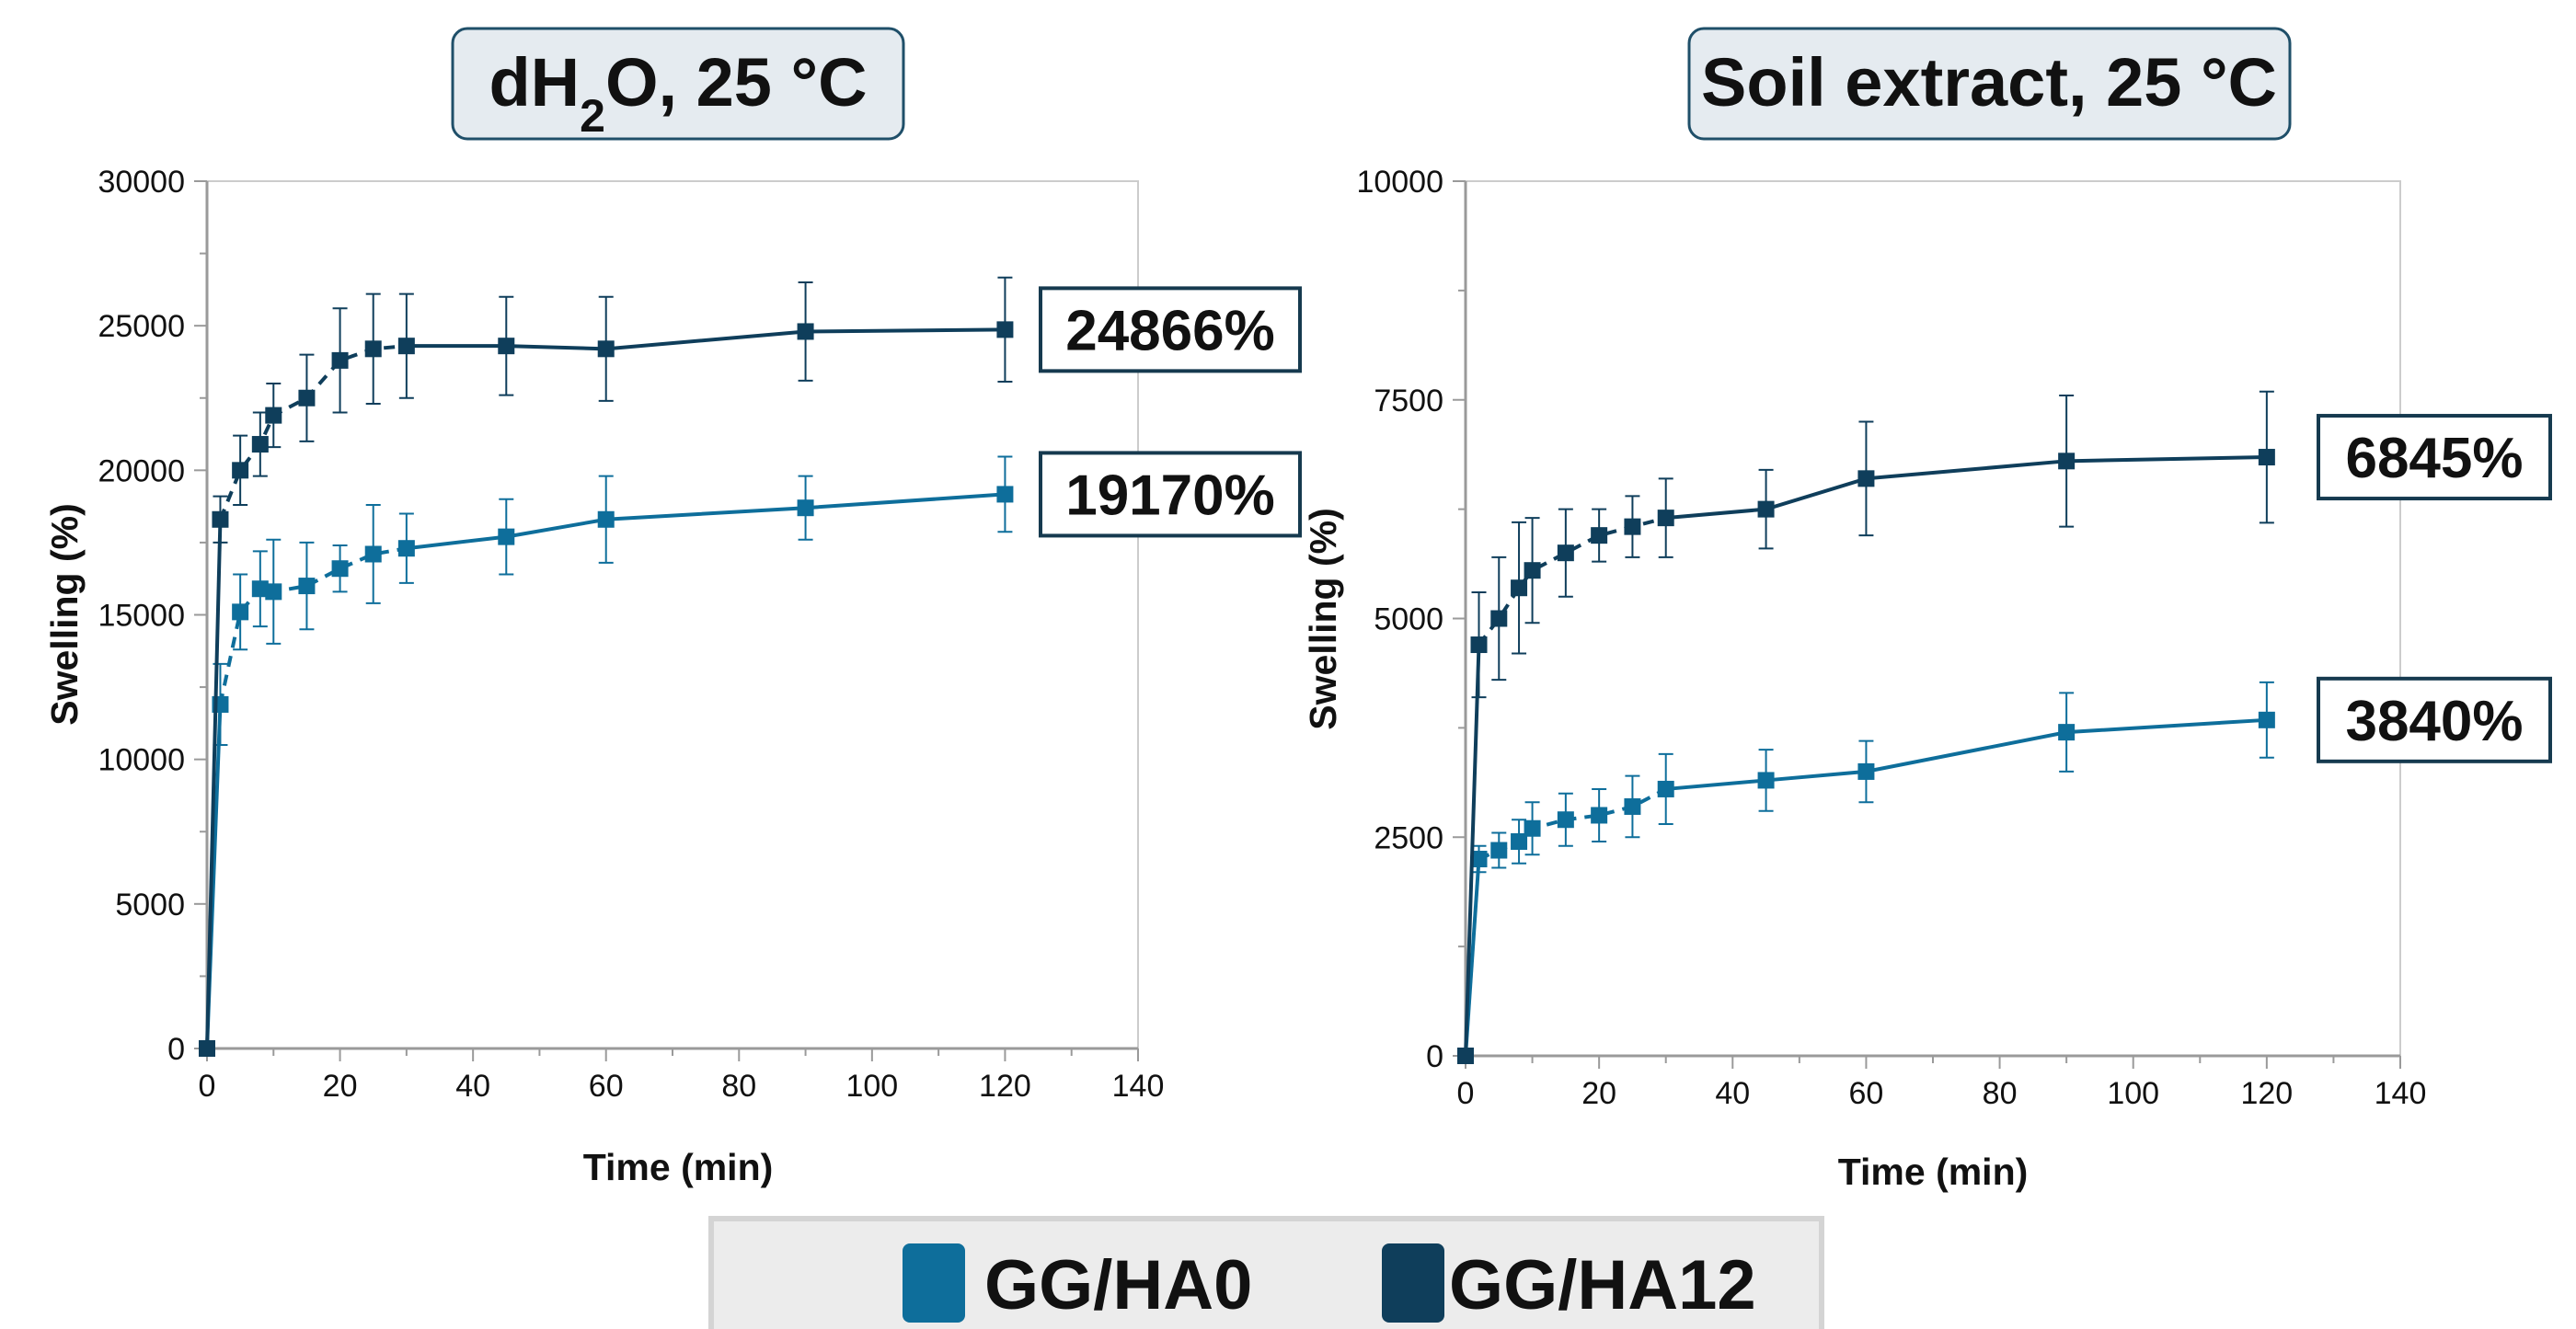 The height and width of the screenshot is (1329, 2576). I want to click on y-tick-label: 0, so click(176, 1049).